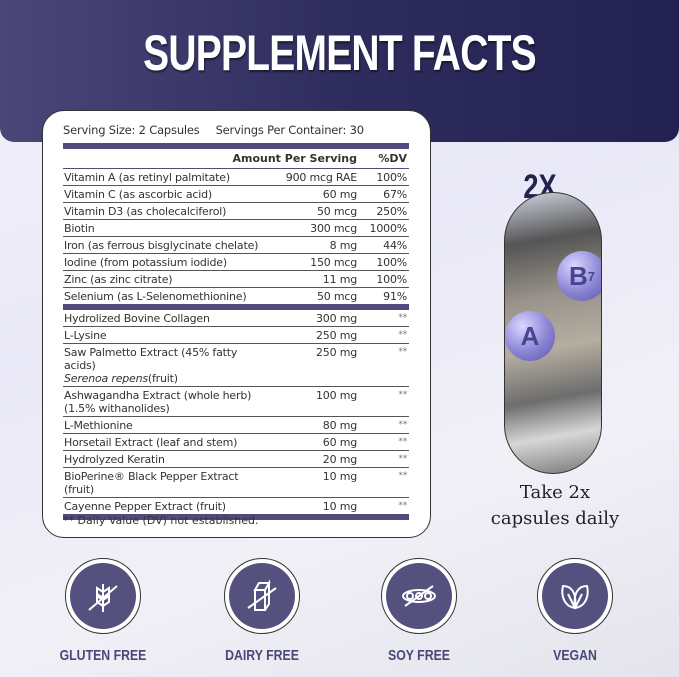  What do you see at coordinates (578, 275) in the screenshot?
I see `ball-b-letter: B` at bounding box center [578, 275].